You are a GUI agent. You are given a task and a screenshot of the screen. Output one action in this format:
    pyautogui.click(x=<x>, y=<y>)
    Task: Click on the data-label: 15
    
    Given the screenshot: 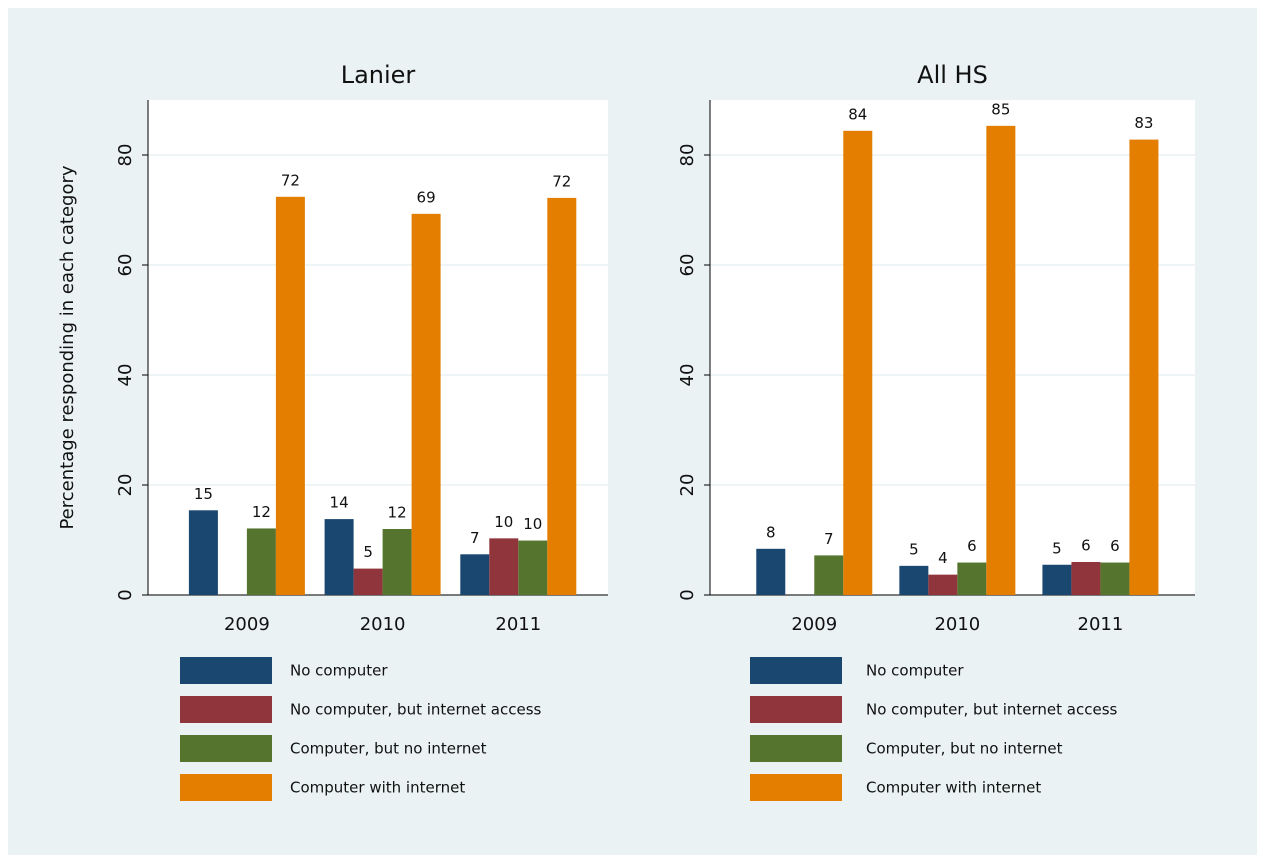 What is the action you would take?
    pyautogui.click(x=203, y=494)
    